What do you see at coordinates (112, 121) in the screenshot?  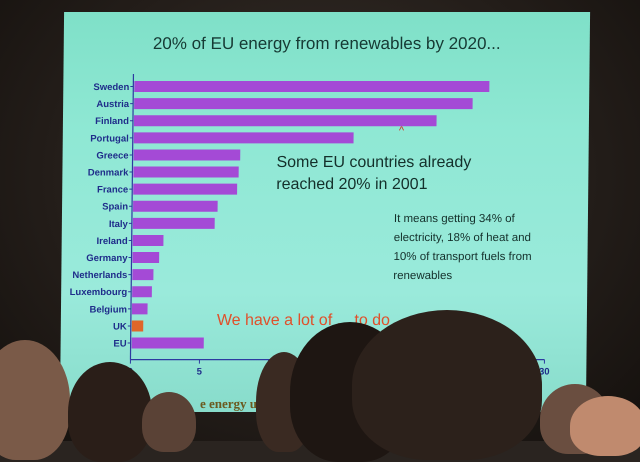 I see `category-label: Finland` at bounding box center [112, 121].